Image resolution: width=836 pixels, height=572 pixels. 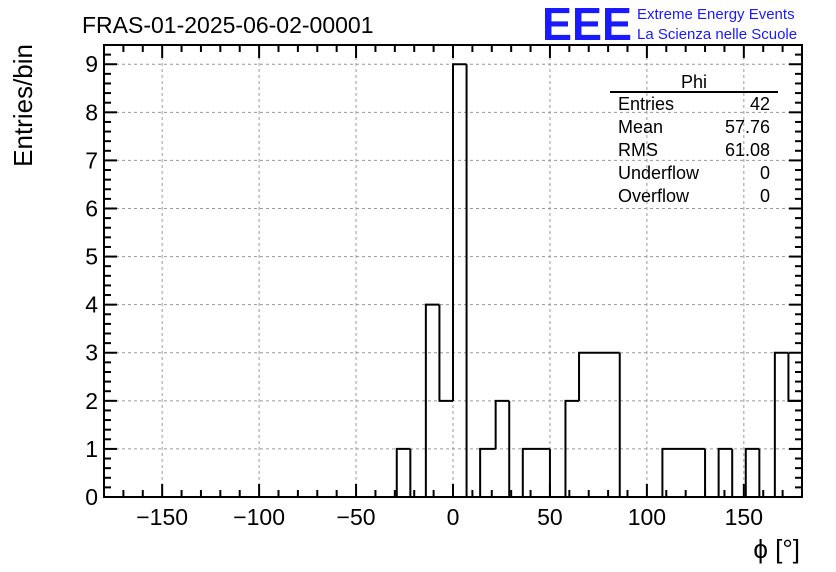 I want to click on stats-label-entries: Entries, so click(x=646, y=104).